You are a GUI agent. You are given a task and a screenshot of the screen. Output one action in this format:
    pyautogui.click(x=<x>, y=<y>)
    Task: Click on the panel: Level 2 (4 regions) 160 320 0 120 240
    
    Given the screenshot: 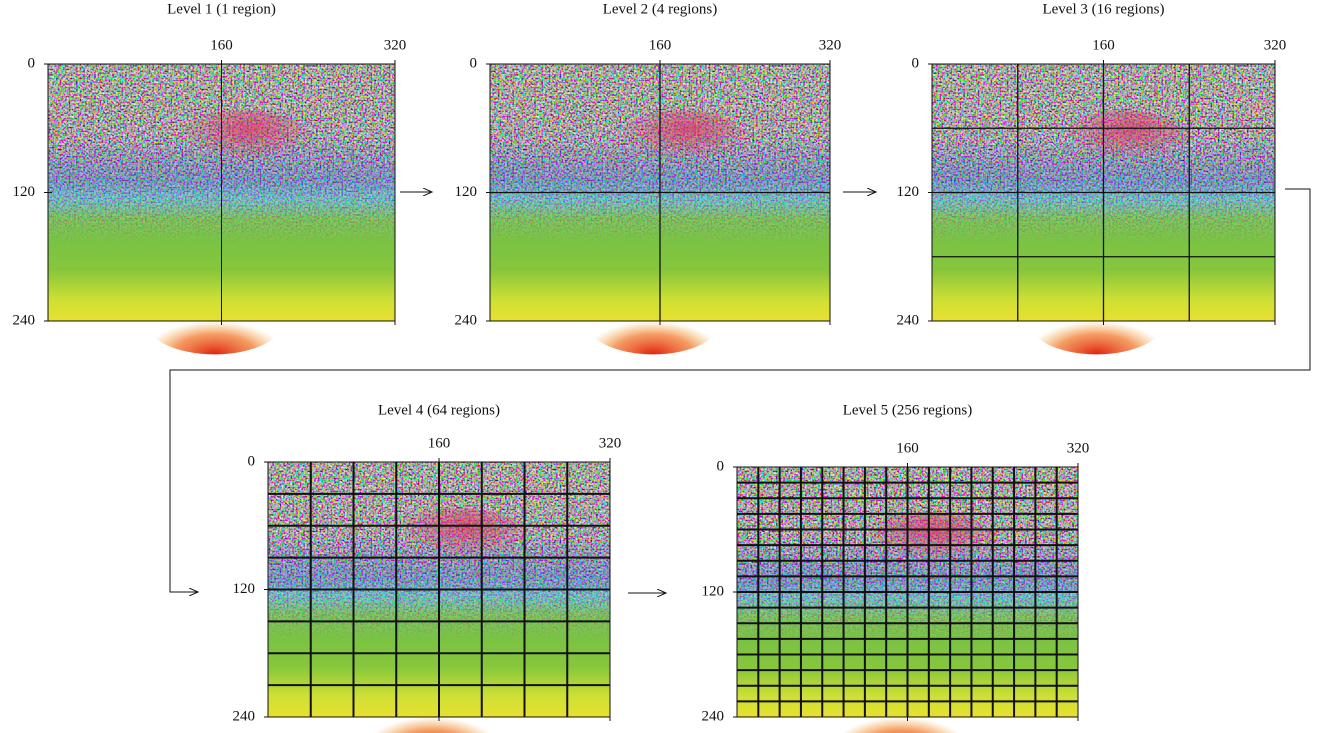 What is the action you would take?
    pyautogui.click(x=648, y=178)
    